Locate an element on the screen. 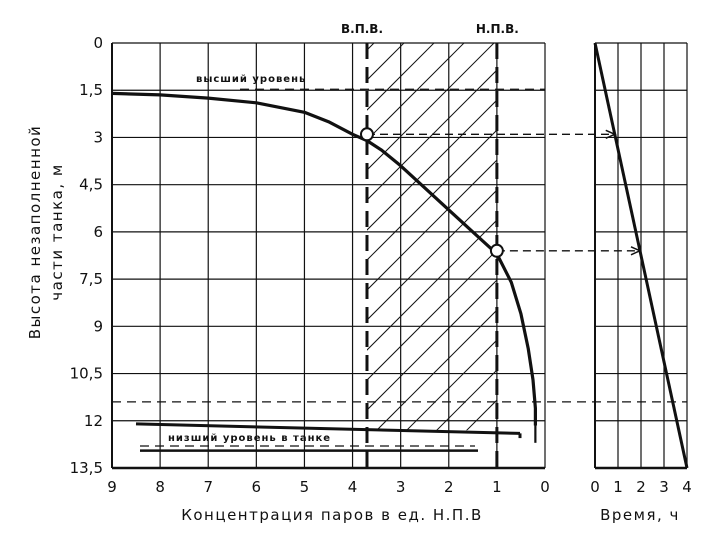 The image size is (711, 556). x-tick-label: 8 is located at coordinates (160, 487).